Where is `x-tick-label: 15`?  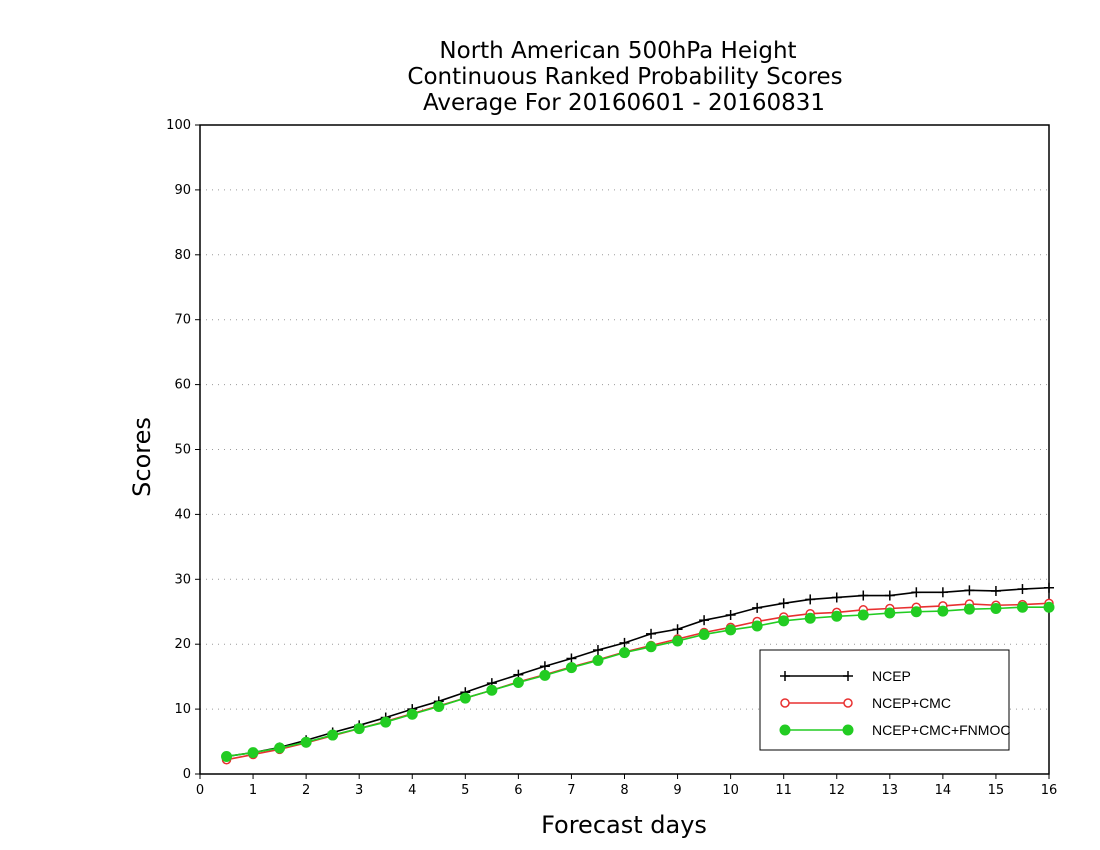 x-tick-label: 15 is located at coordinates (996, 790).